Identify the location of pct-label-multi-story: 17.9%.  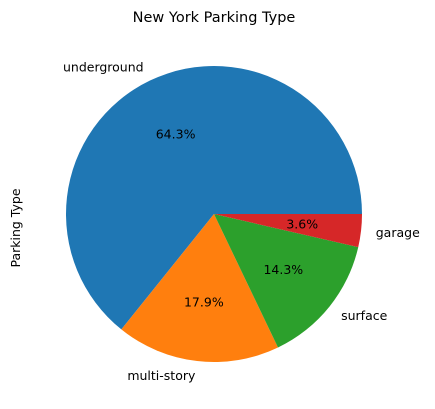
(204, 302).